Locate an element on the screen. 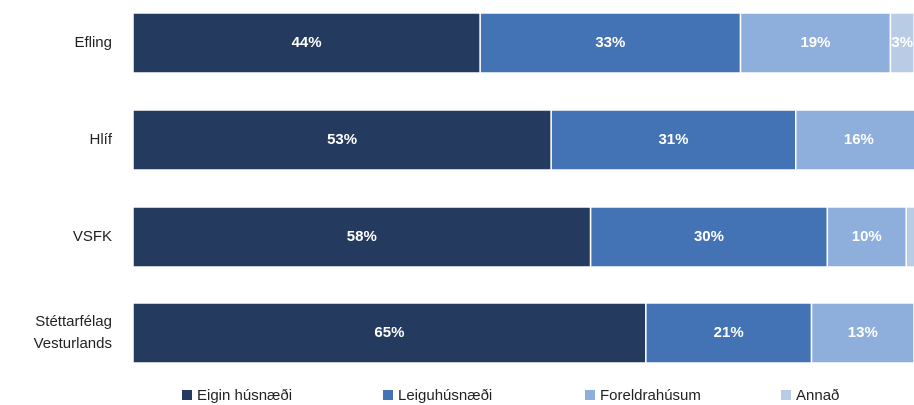  value-label: 30% is located at coordinates (709, 236).